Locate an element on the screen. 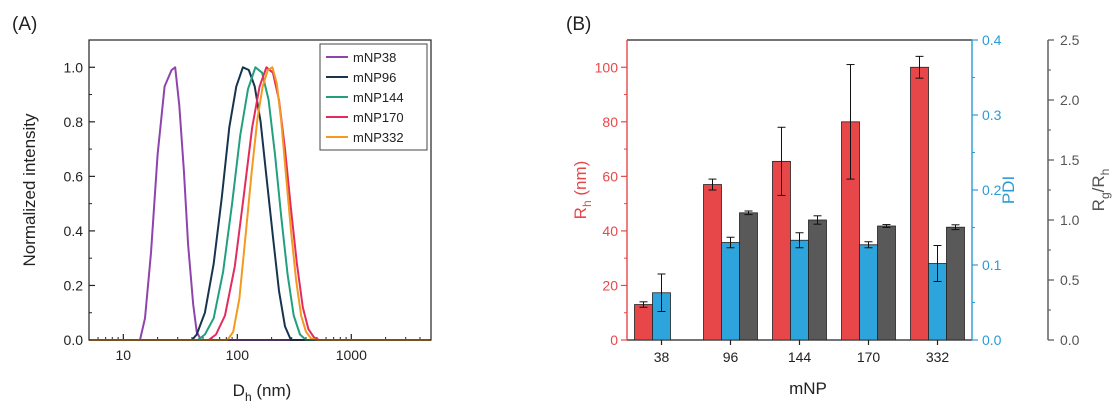  ratio-tick-label: 0.0 is located at coordinates (1070, 340).